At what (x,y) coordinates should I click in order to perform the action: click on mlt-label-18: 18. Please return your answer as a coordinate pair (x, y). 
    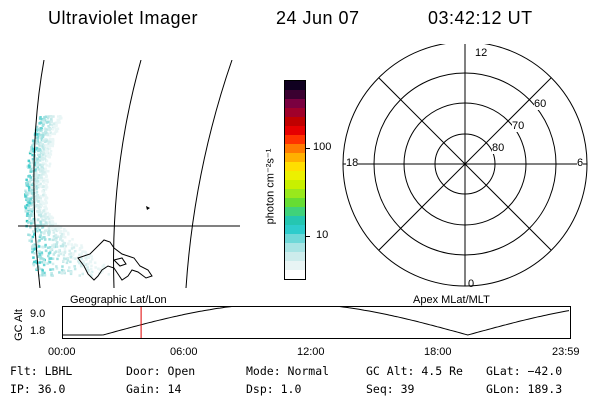
    Looking at the image, I should click on (352, 163).